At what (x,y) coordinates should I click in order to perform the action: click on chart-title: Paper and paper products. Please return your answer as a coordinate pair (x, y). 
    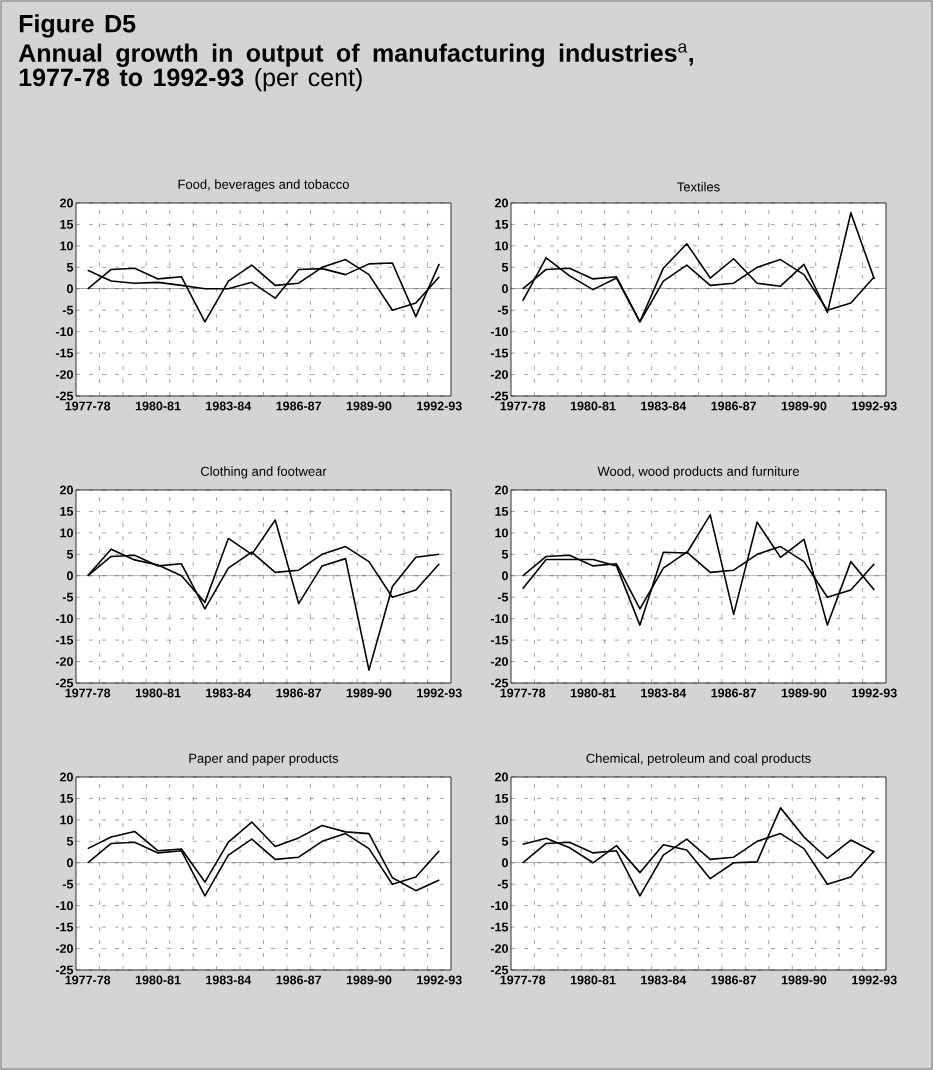
    Looking at the image, I should click on (264, 759).